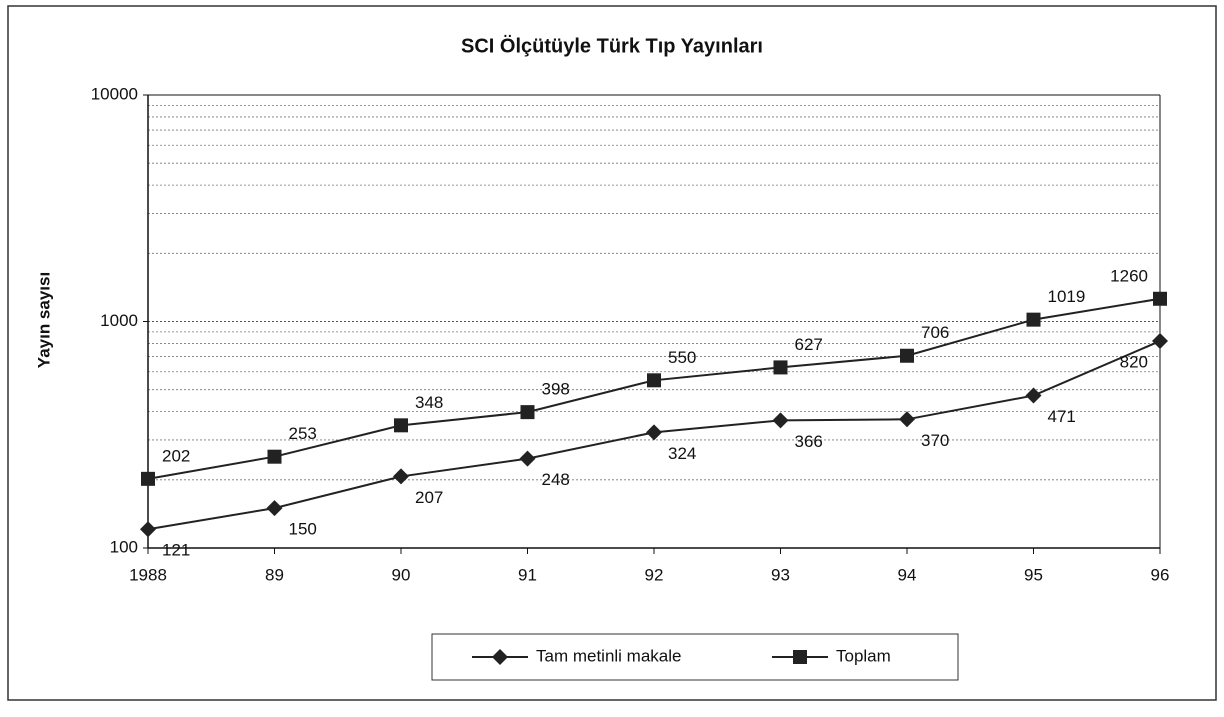  What do you see at coordinates (780, 574) in the screenshot?
I see `x-tick-label: 93` at bounding box center [780, 574].